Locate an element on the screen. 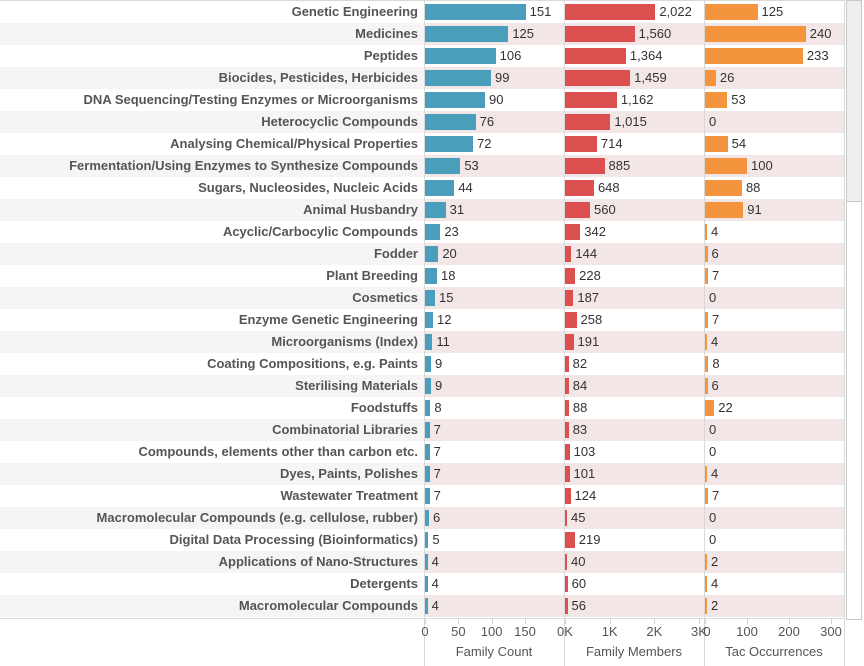 Image resolution: width=864 pixels, height=666 pixels. category-label: Macromolecular Compounds is located at coordinates (328, 605).